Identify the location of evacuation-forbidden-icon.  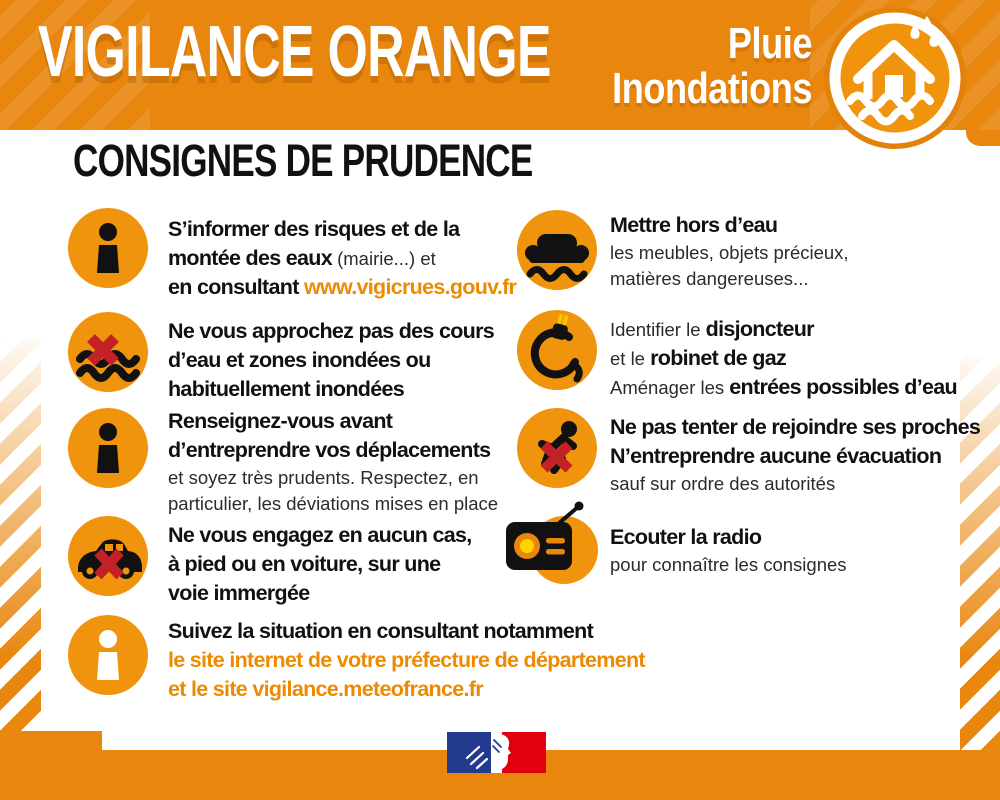
(557, 448).